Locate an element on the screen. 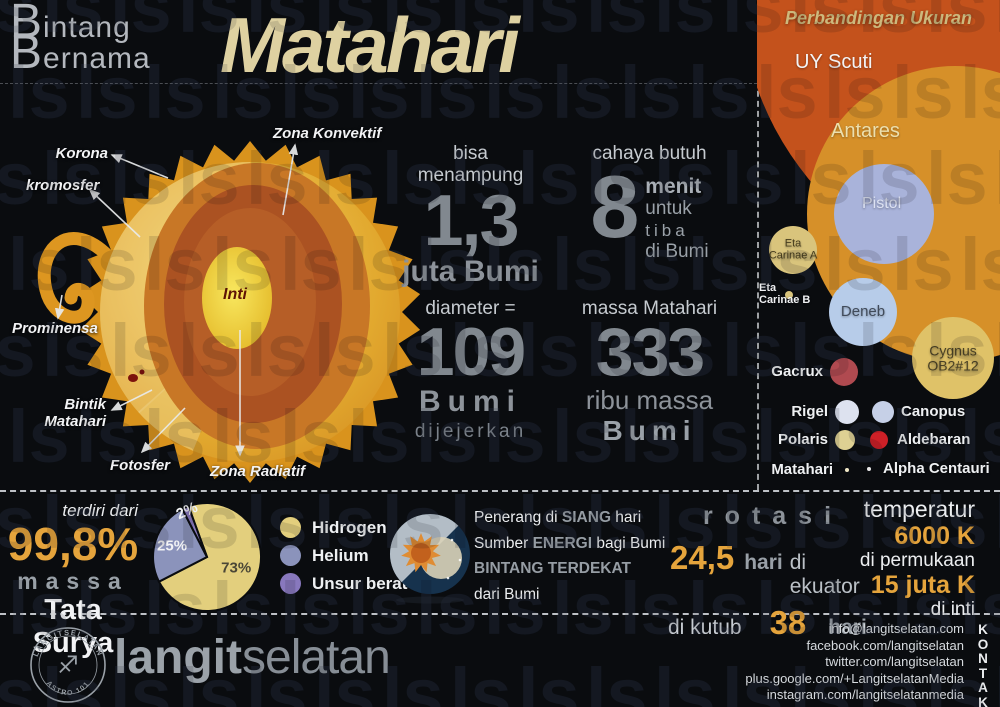 The height and width of the screenshot is (707, 1000). contact-link: instagram.com/langitselatanmedia is located at coordinates (865, 694).